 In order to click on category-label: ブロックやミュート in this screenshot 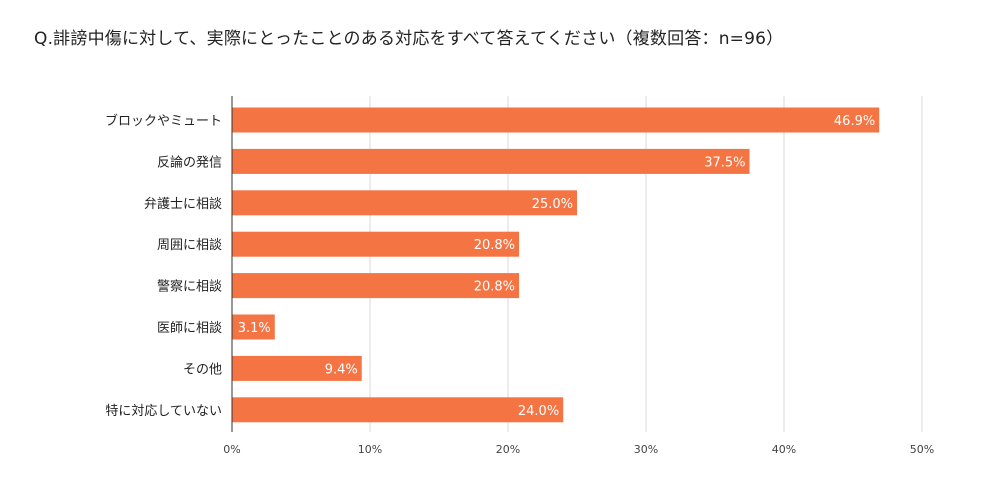, I will do `click(163, 121)`.